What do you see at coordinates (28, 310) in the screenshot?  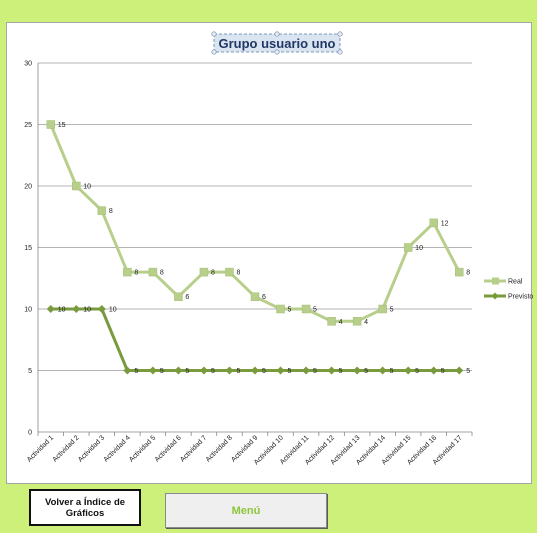 I see `y-tick-label: 10` at bounding box center [28, 310].